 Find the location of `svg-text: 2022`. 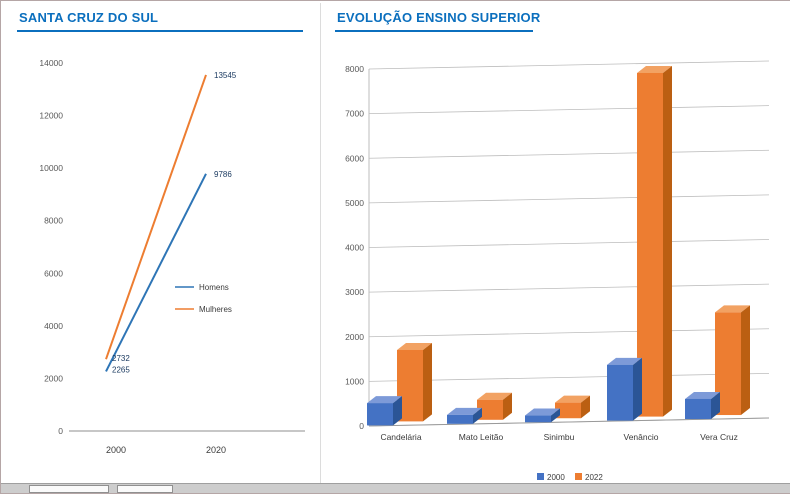

svg-text: 2022 is located at coordinates (594, 477).